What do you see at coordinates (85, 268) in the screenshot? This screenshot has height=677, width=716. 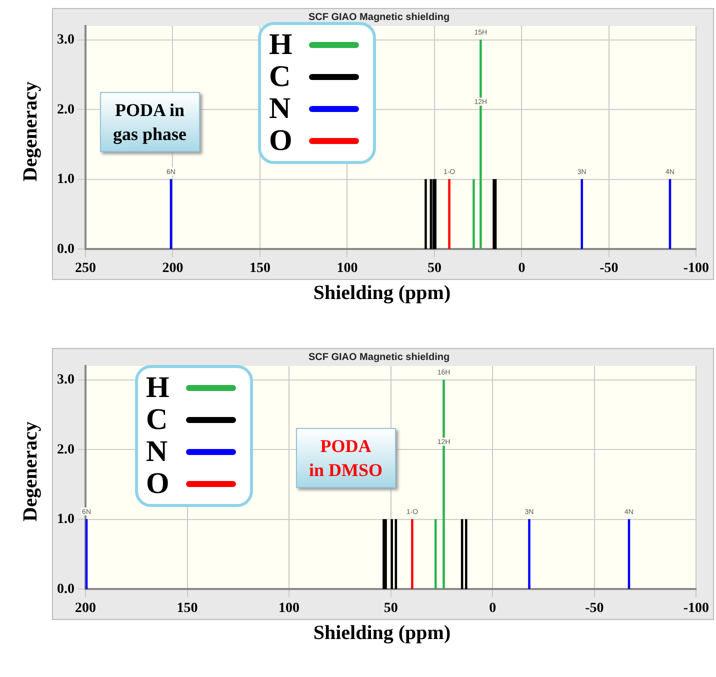 I see `x-tick-label: 250` at bounding box center [85, 268].